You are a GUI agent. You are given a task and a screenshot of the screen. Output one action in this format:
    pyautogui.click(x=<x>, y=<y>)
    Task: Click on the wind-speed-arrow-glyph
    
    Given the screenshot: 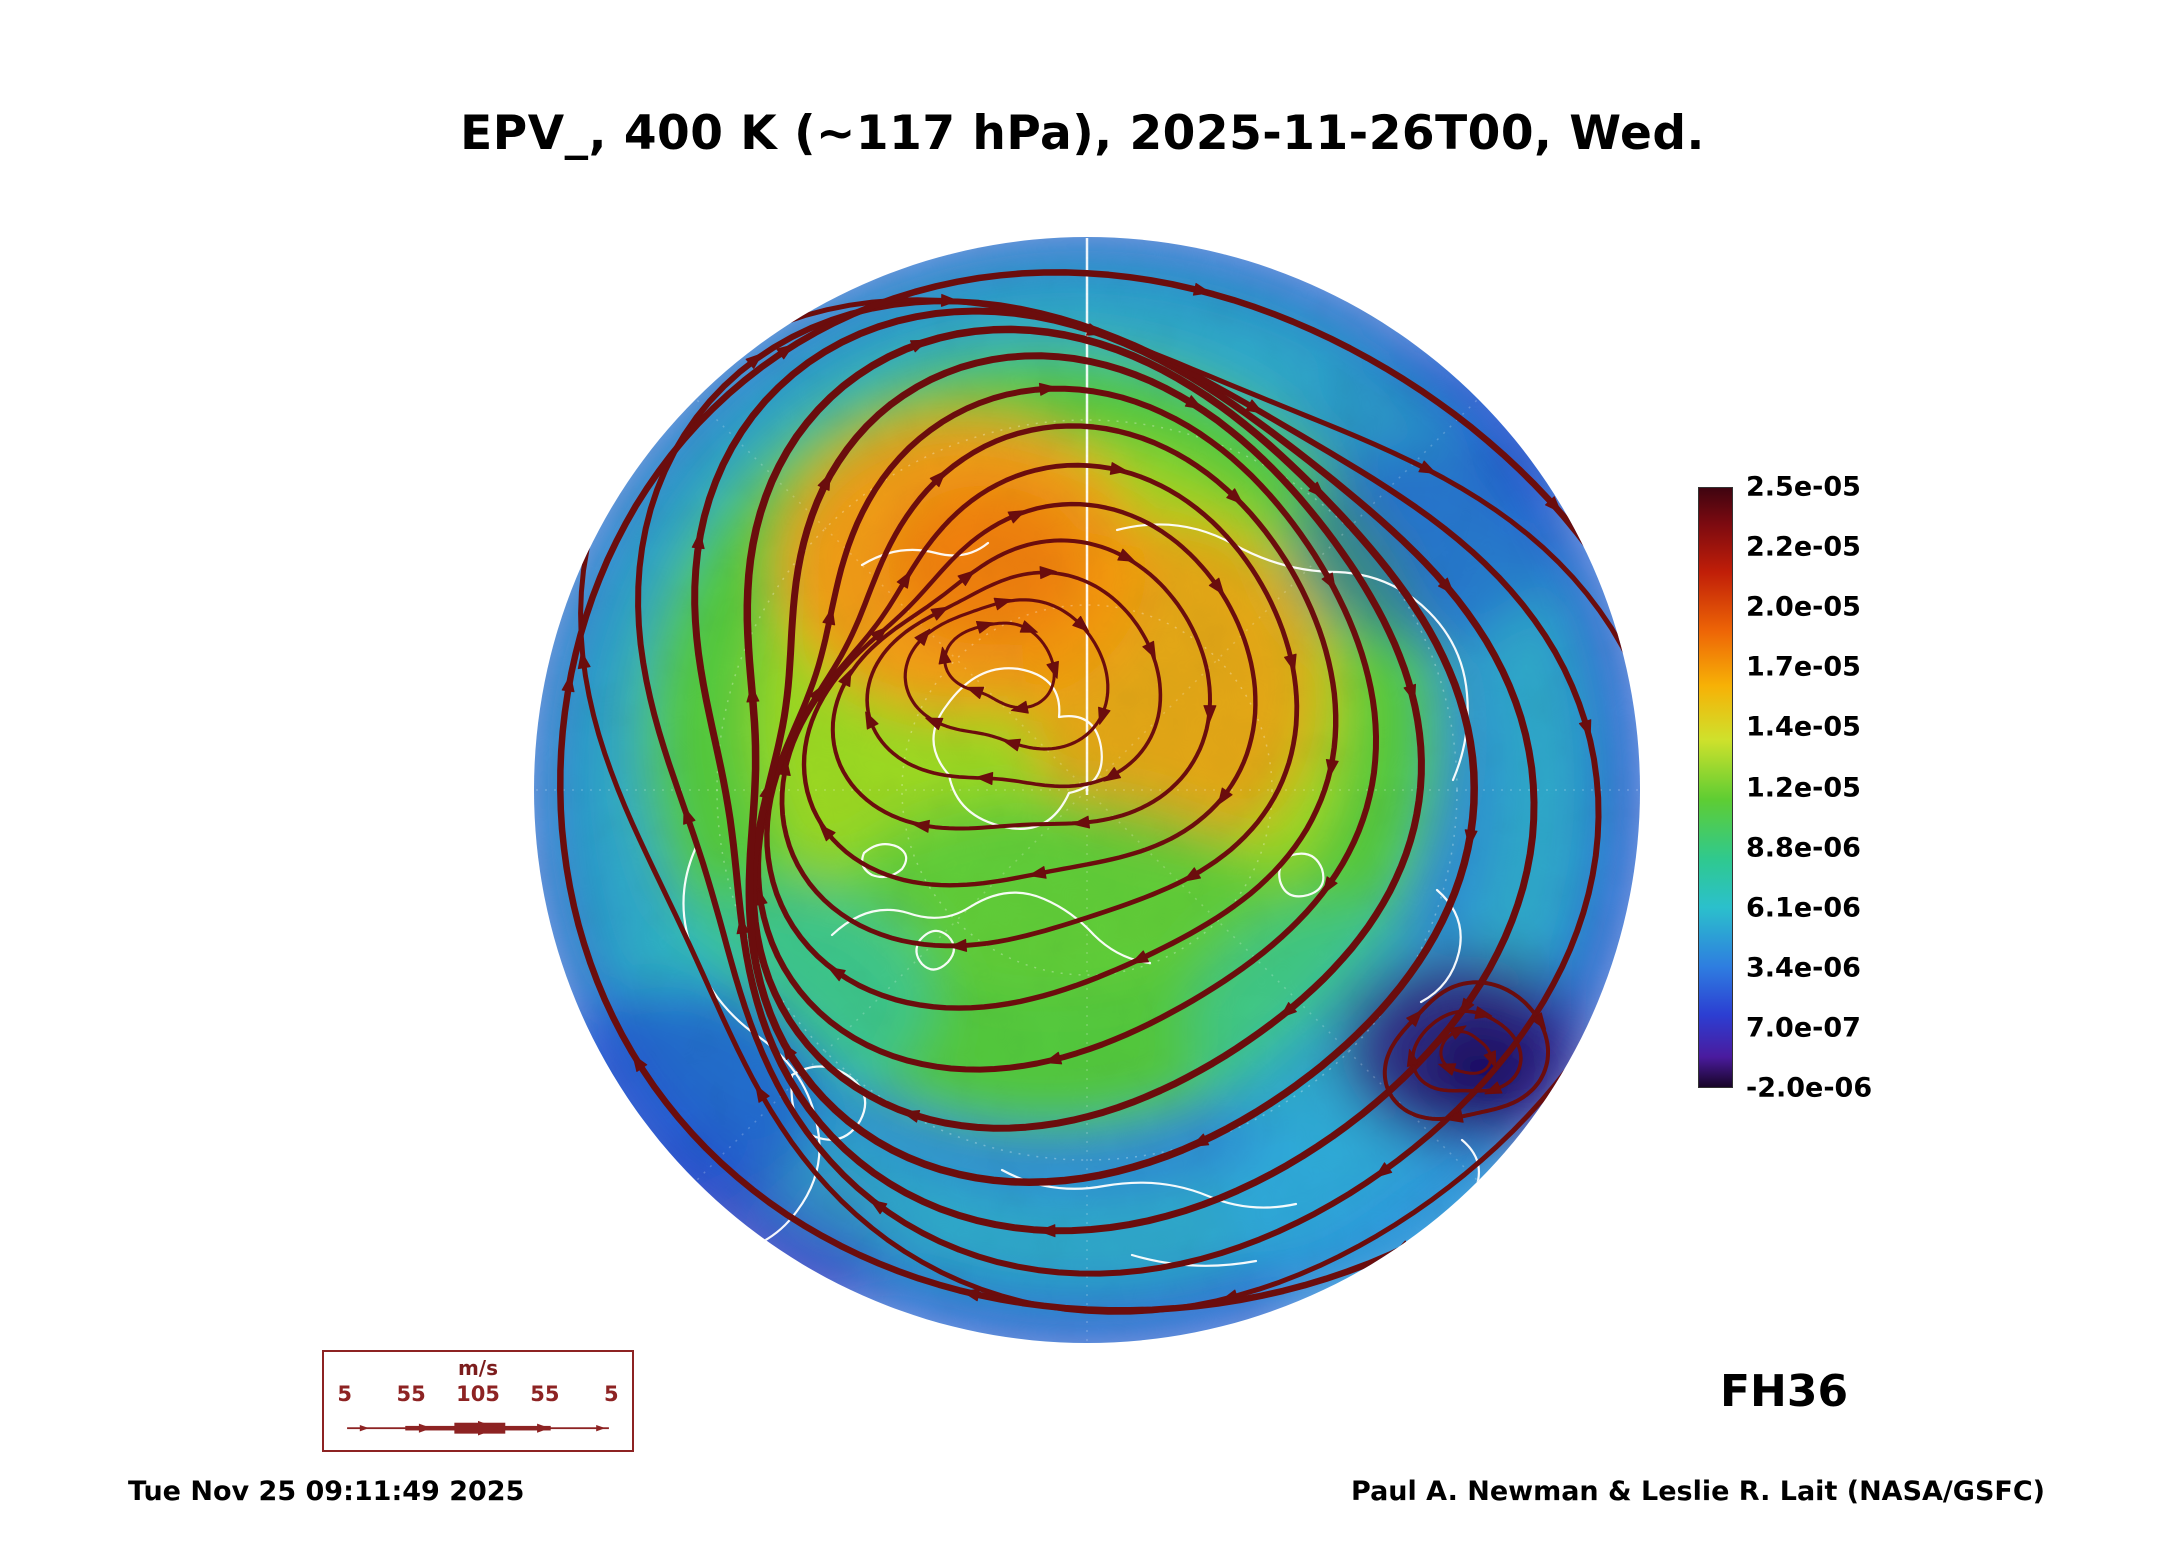 What is the action you would take?
    pyautogui.click(x=478, y=1428)
    